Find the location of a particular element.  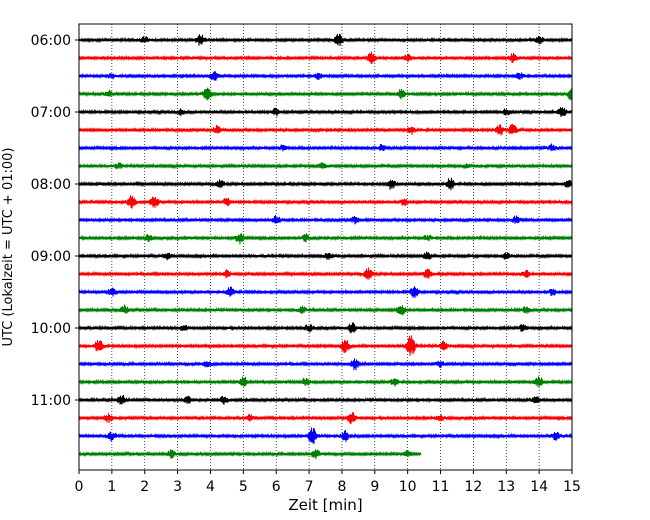

x-tick-label: 3 is located at coordinates (177, 487).